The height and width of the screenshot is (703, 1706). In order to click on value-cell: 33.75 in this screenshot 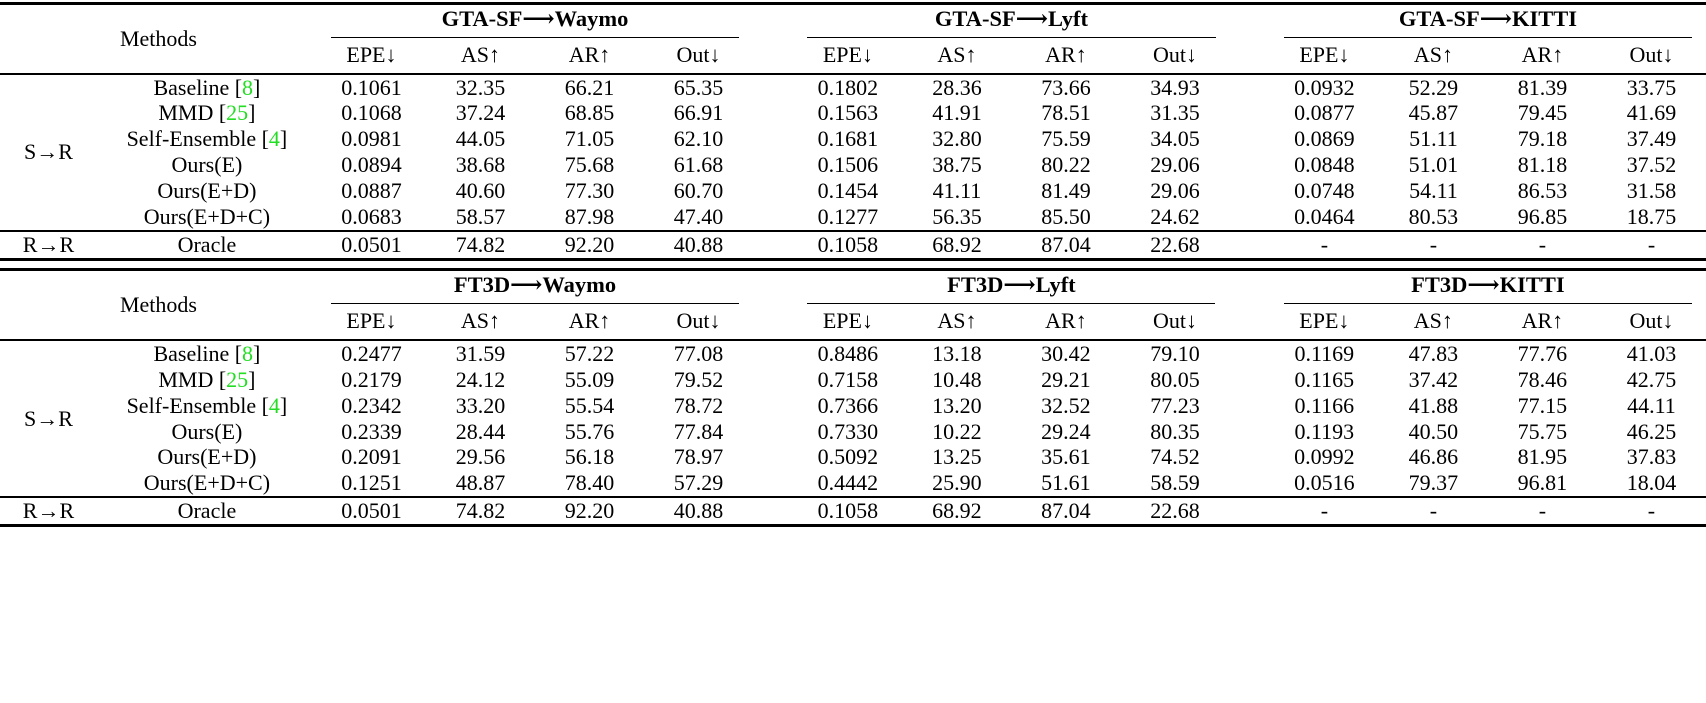, I will do `click(1651, 87)`.